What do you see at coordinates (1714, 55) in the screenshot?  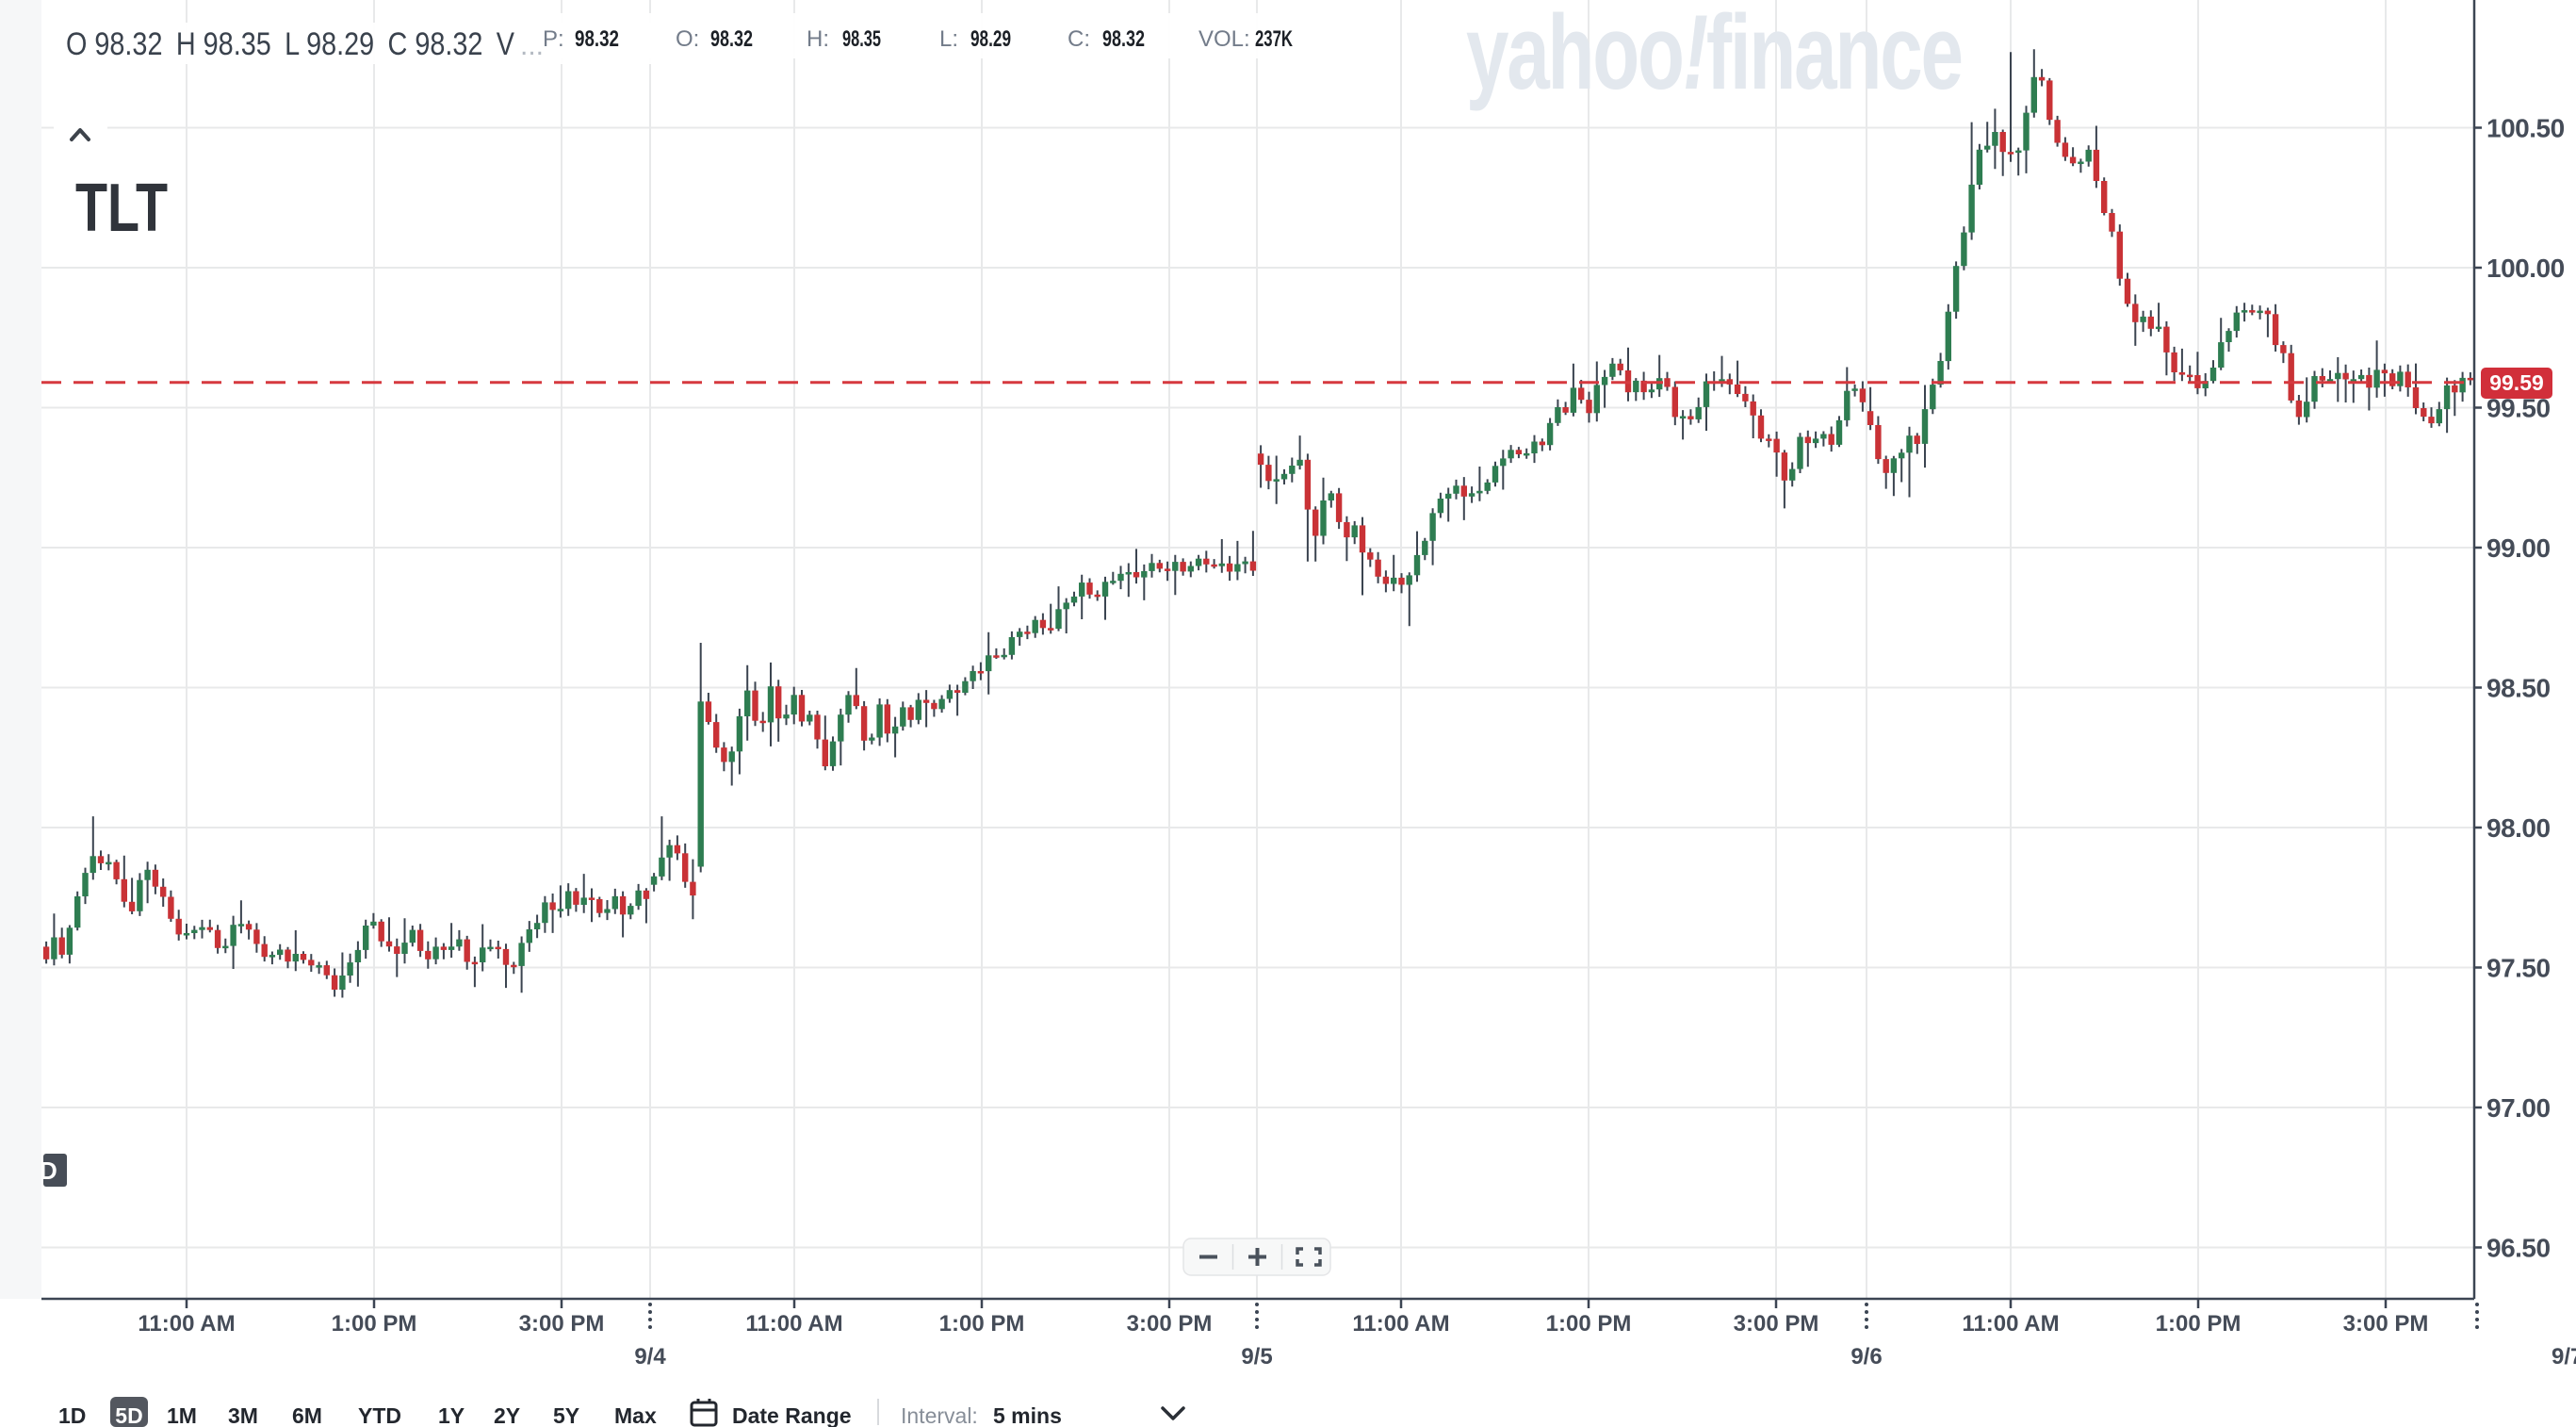 I see `svg-text: yahoo!finance` at bounding box center [1714, 55].